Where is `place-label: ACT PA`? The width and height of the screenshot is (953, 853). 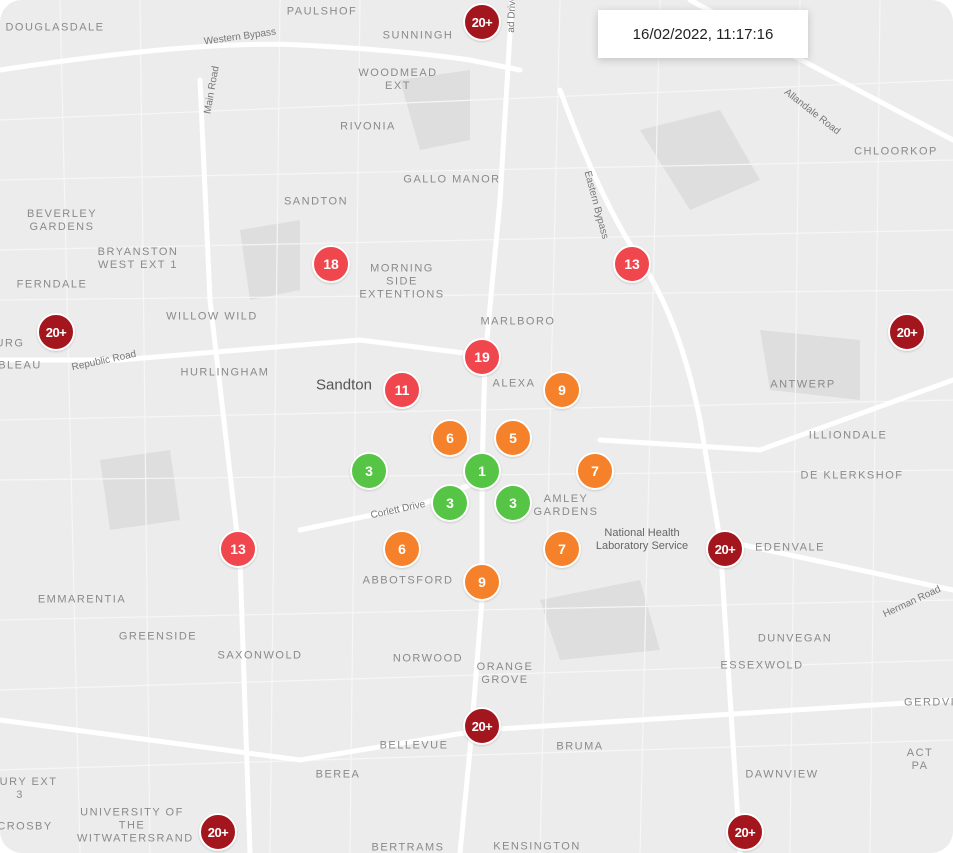 place-label: ACT PA is located at coordinates (920, 759).